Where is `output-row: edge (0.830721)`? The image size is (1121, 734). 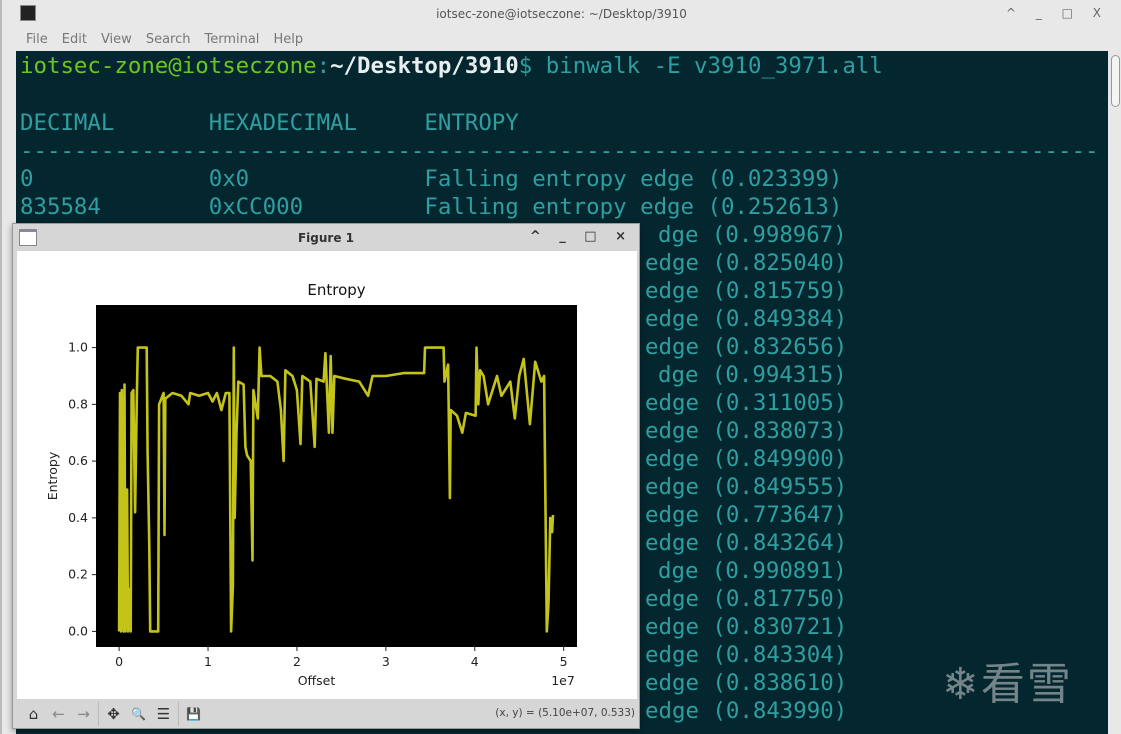
output-row: edge (0.830721) is located at coordinates (746, 627).